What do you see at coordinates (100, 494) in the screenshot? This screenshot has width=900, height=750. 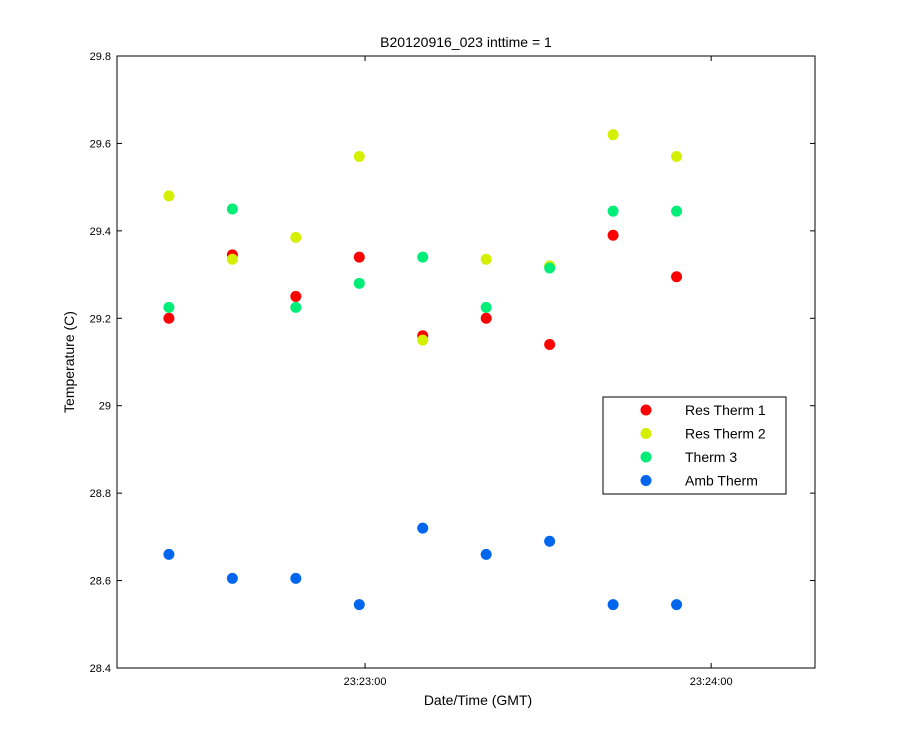 I see `y-tick-label: 28.8` at bounding box center [100, 494].